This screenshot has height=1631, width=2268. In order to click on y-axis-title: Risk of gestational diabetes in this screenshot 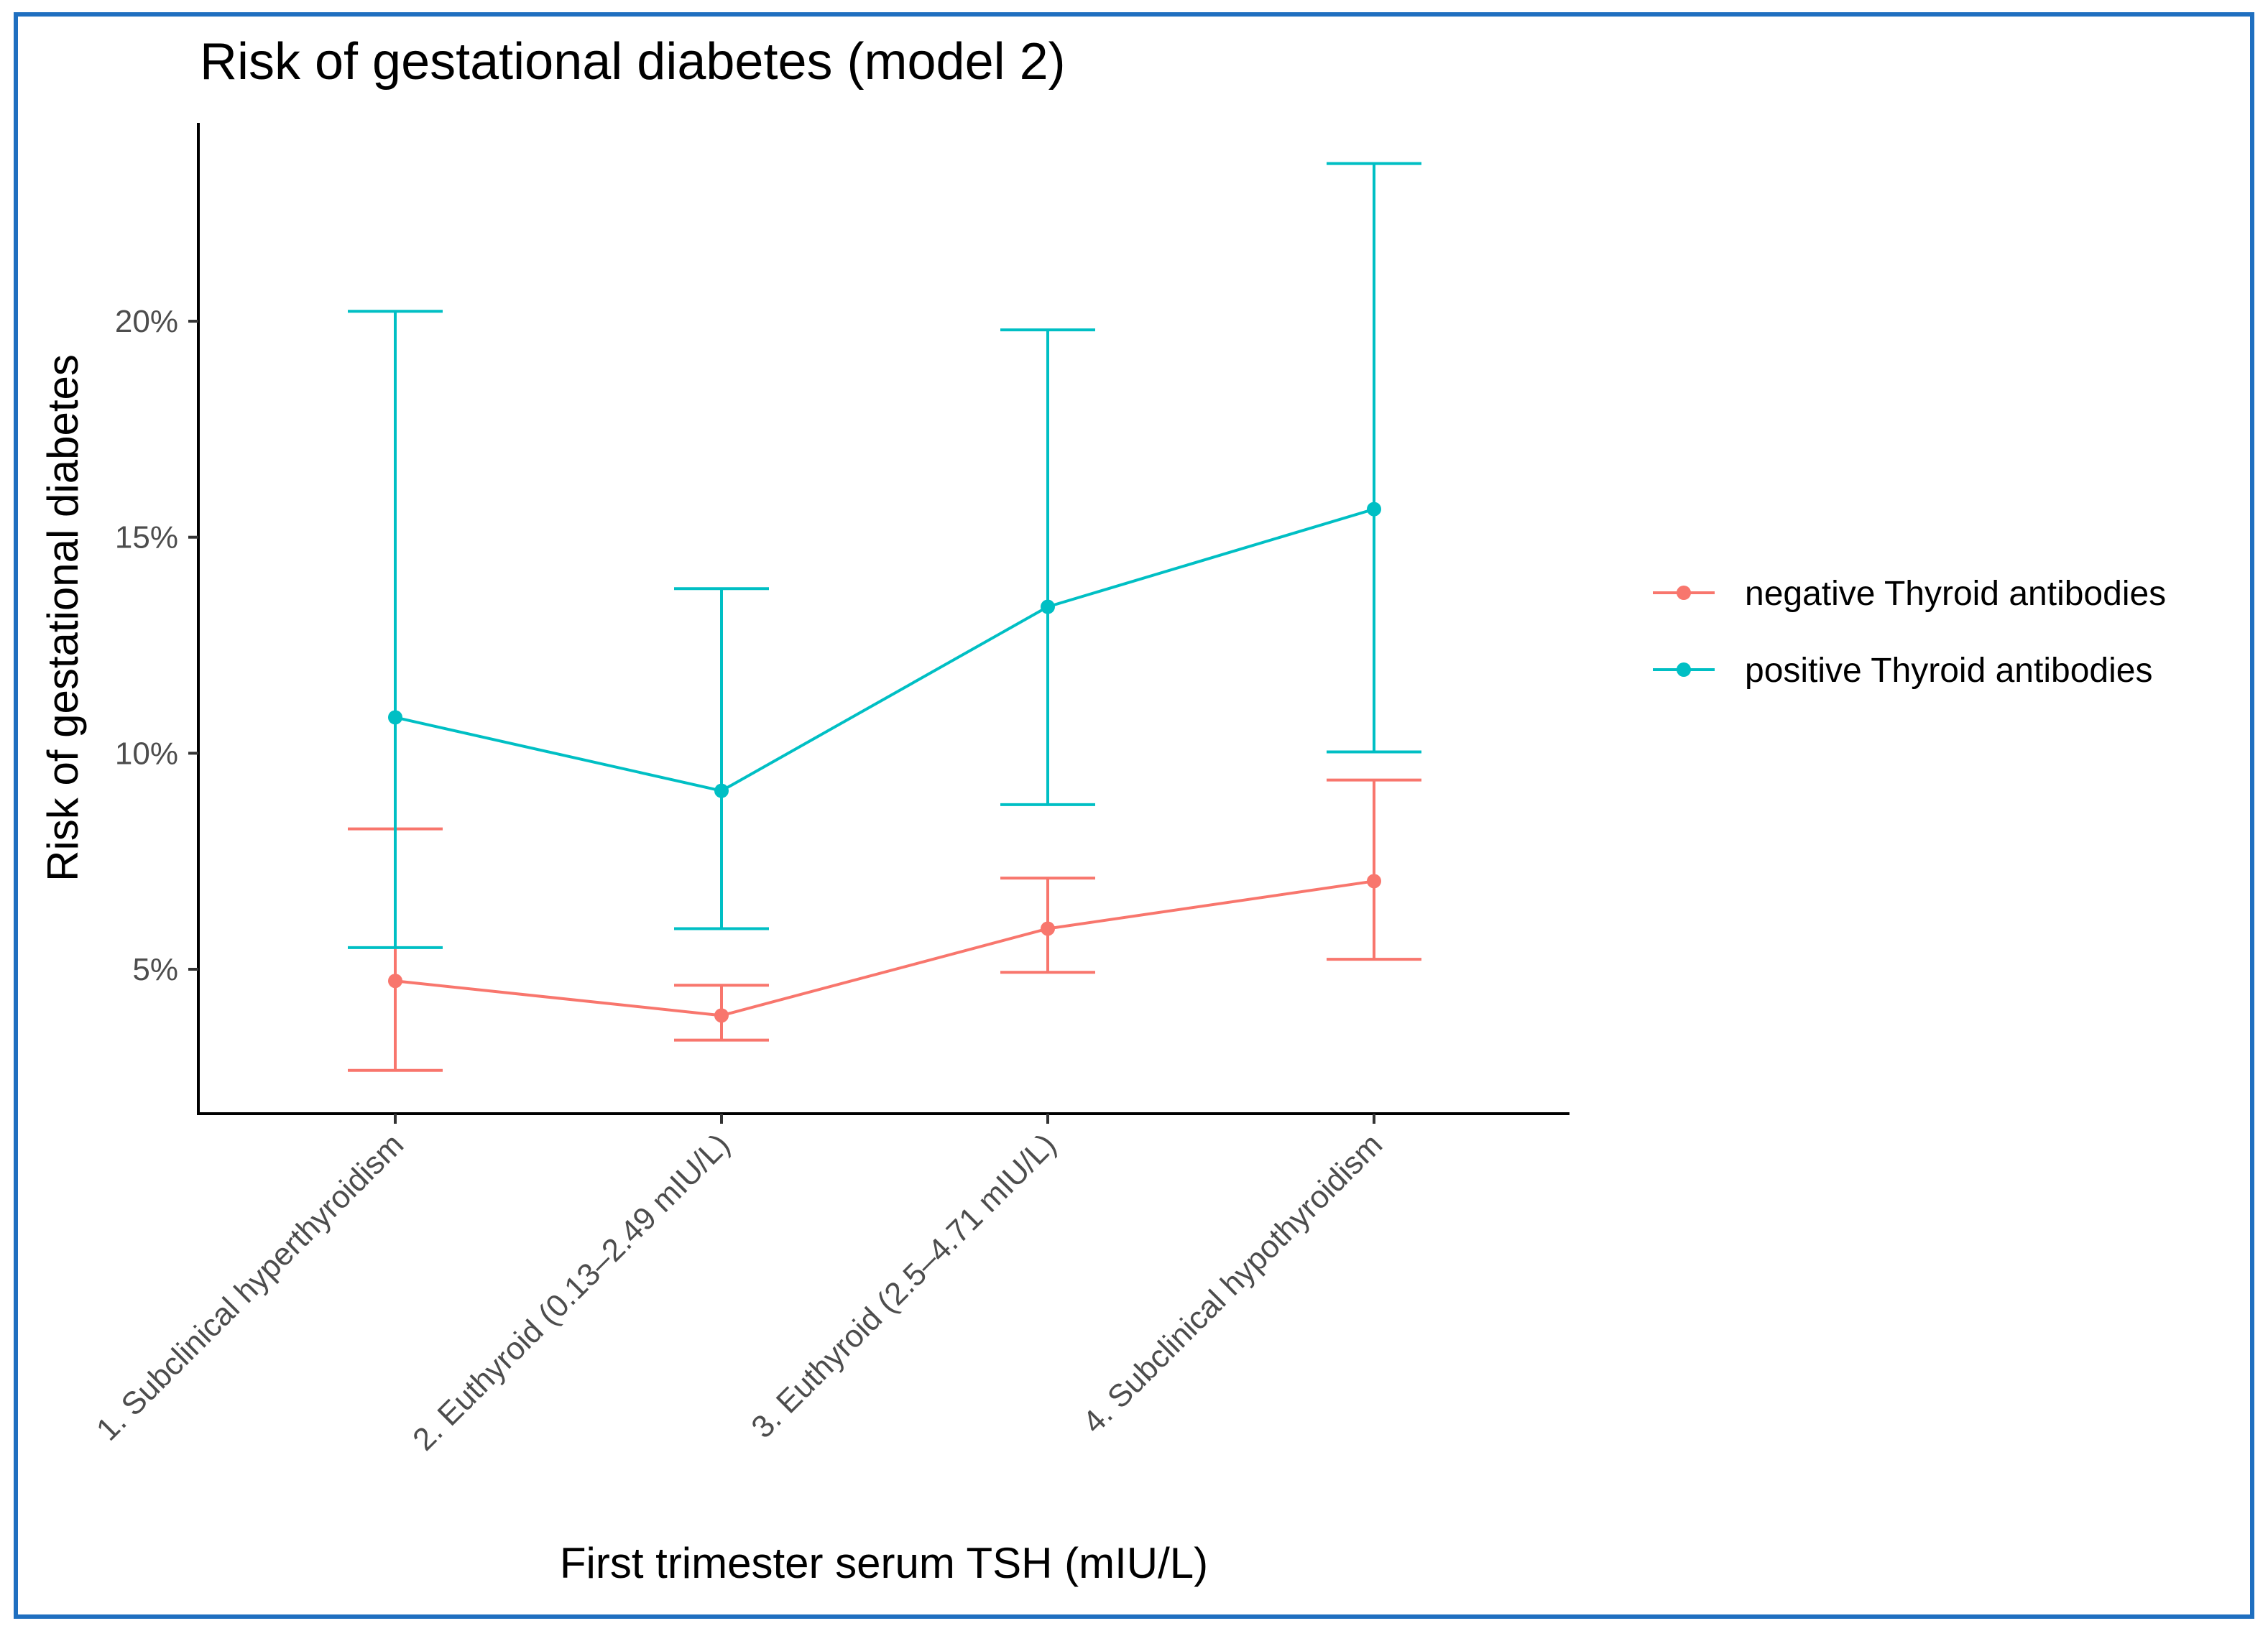, I will do `click(63, 618)`.